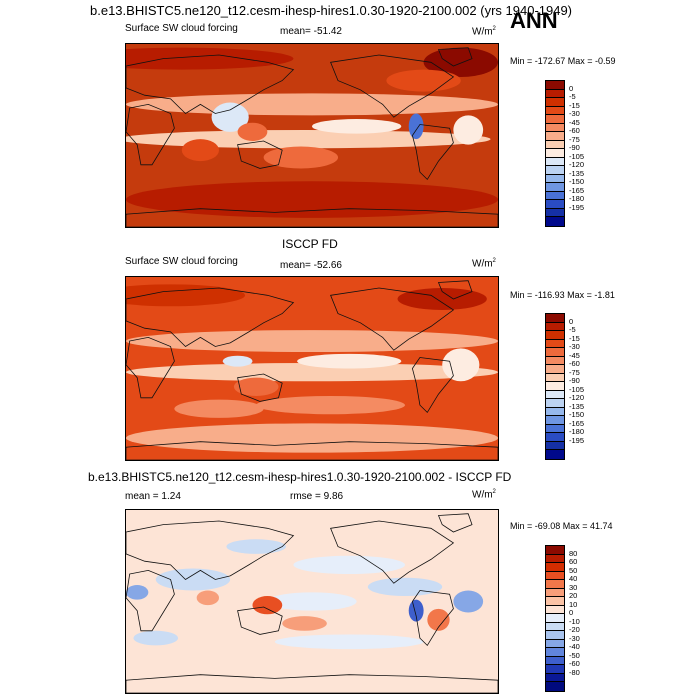  I want to click on colorbar-tick-label: 30, so click(573, 587).